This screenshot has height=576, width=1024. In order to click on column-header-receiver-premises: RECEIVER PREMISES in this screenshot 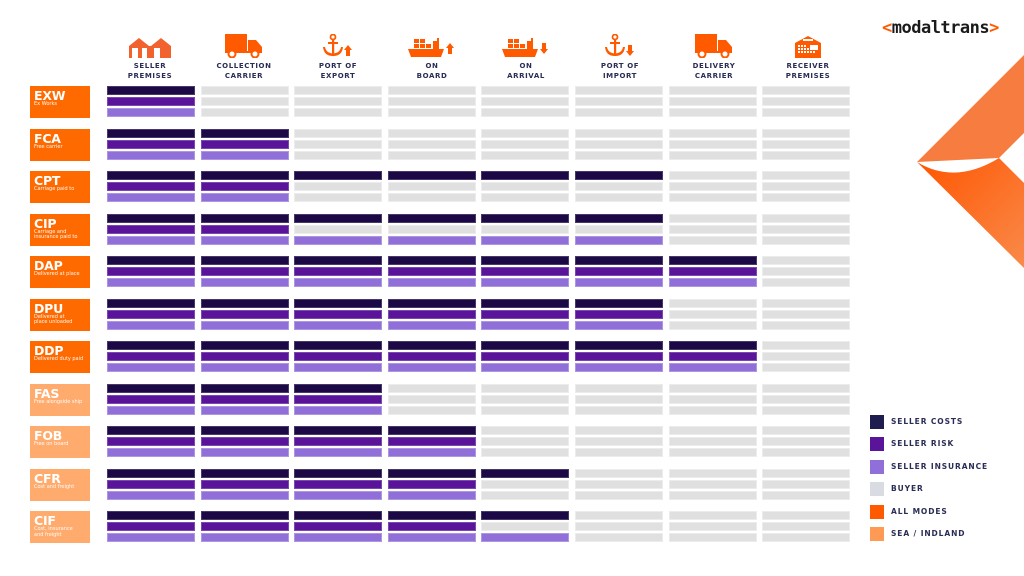, I will do `click(808, 55)`.